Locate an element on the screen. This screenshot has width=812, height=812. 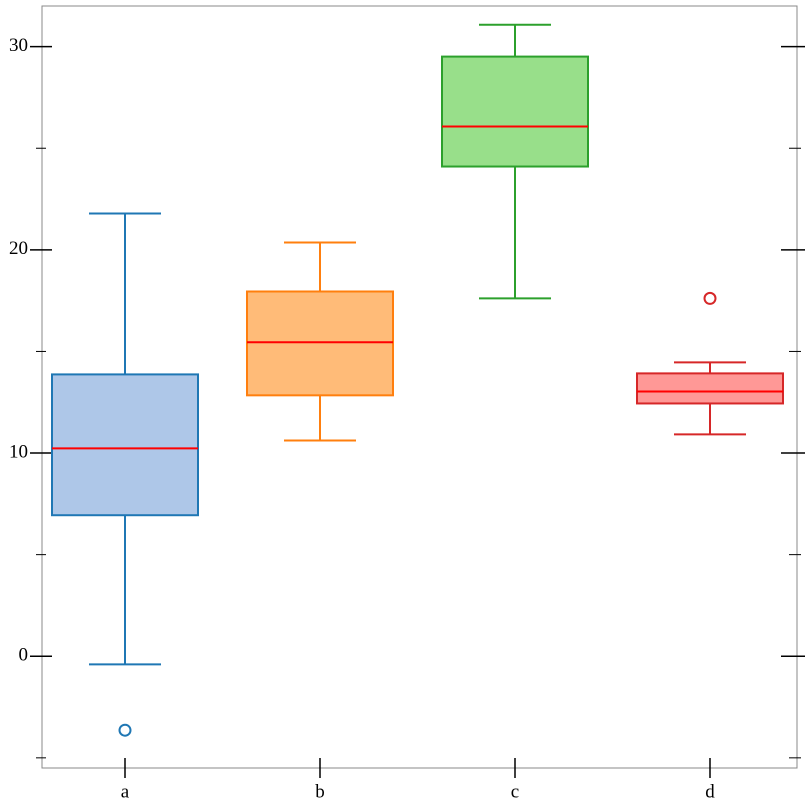
y-tick-label: 30 is located at coordinates (18, 45).